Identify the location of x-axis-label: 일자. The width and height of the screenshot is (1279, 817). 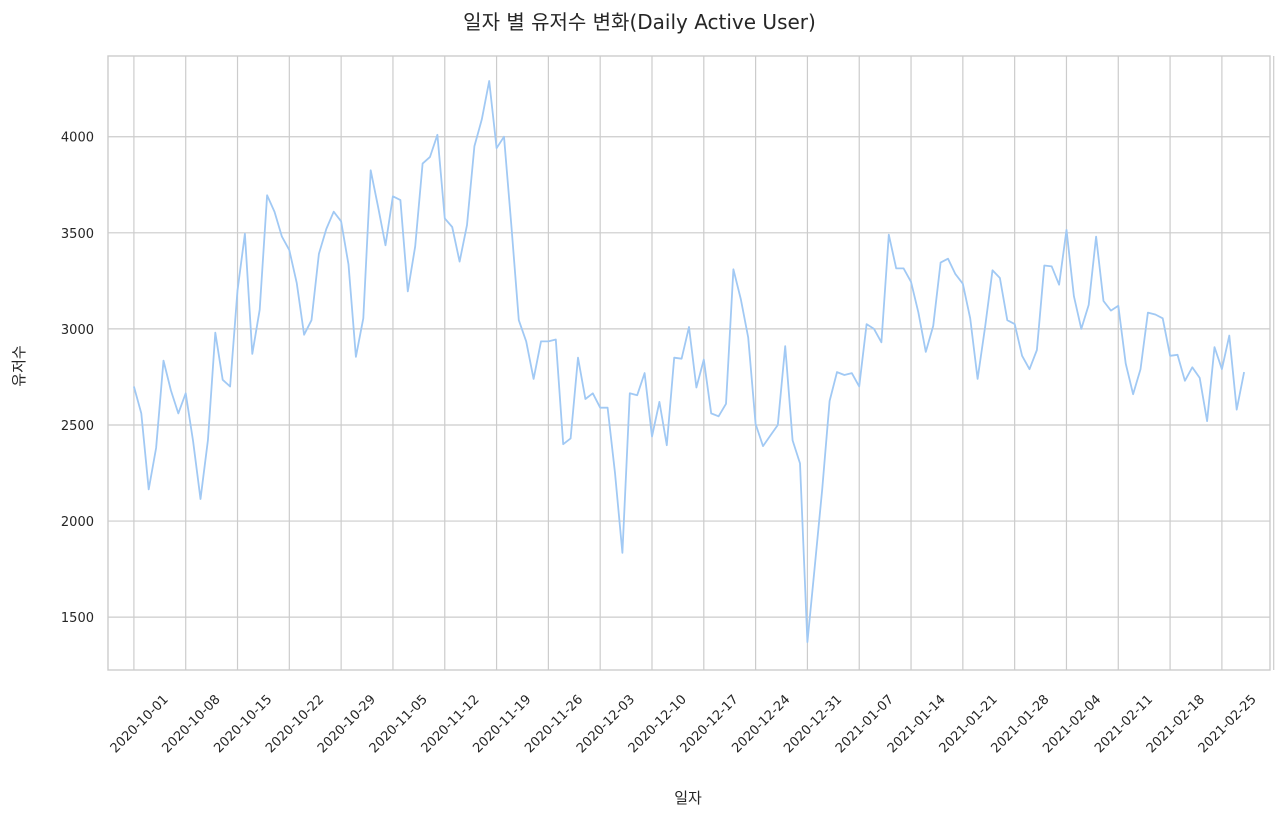
(688, 798).